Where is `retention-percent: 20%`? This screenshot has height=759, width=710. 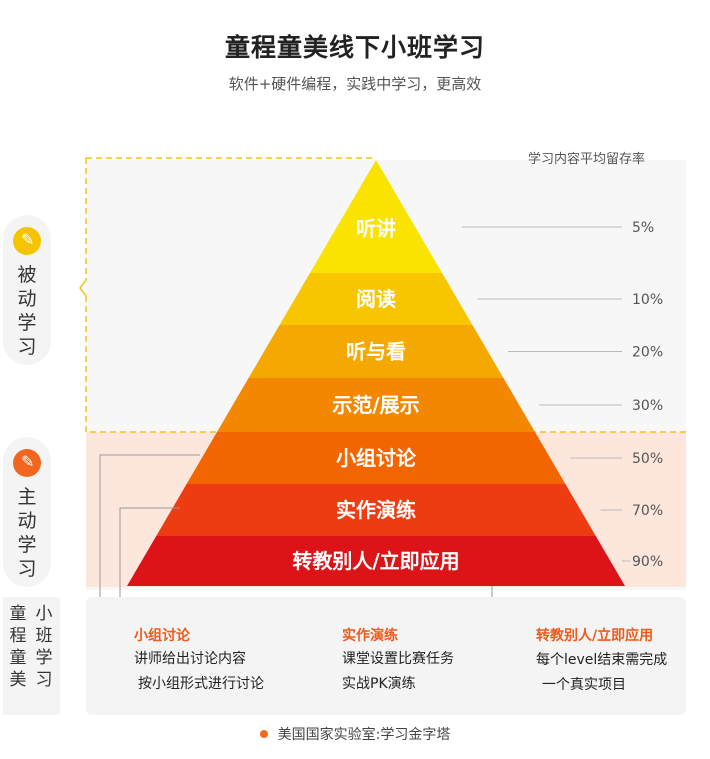
retention-percent: 20% is located at coordinates (647, 353).